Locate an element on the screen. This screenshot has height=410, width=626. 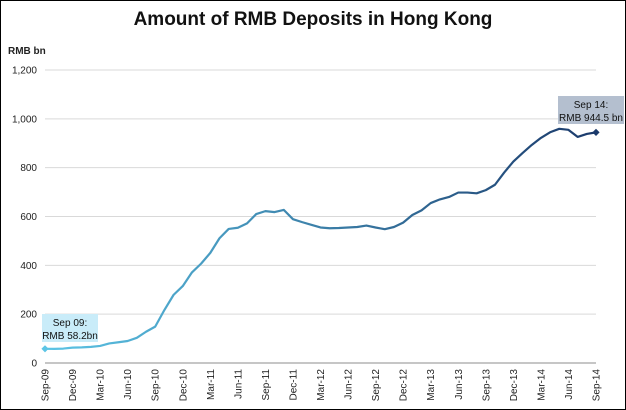
start-point-marker is located at coordinates (45, 349).